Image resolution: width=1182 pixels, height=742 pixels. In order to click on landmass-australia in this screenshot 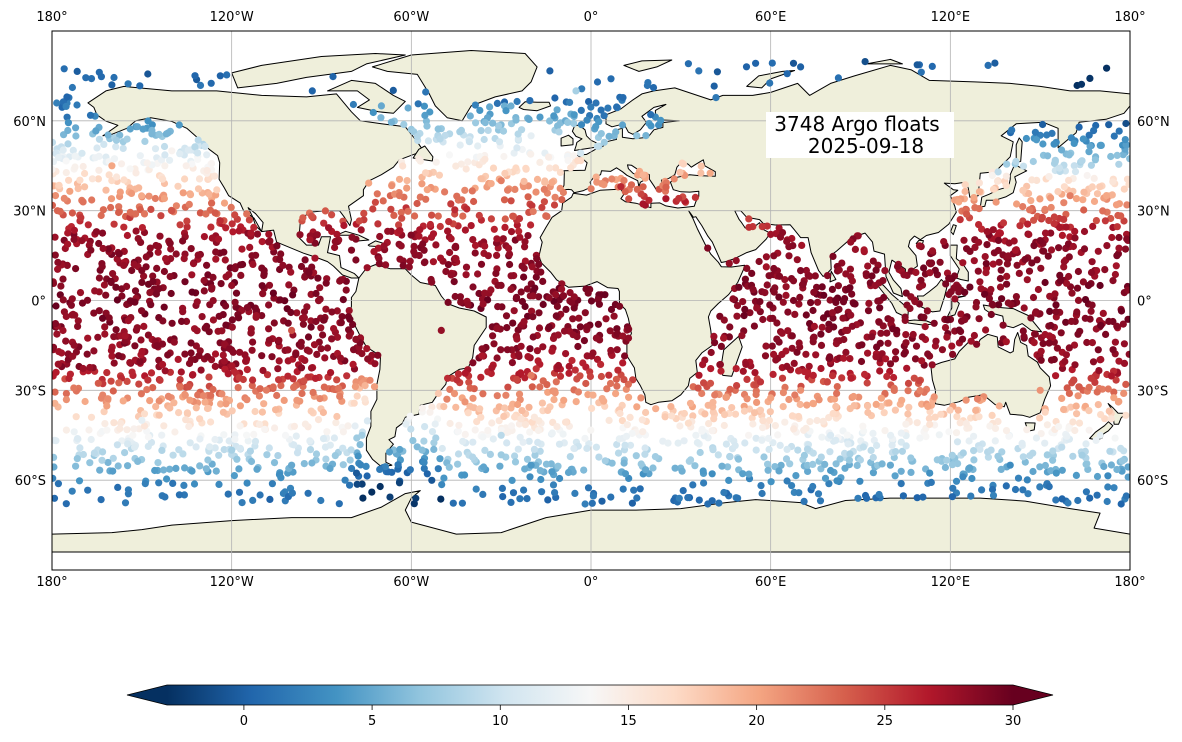, I will do `click(991, 375)`.